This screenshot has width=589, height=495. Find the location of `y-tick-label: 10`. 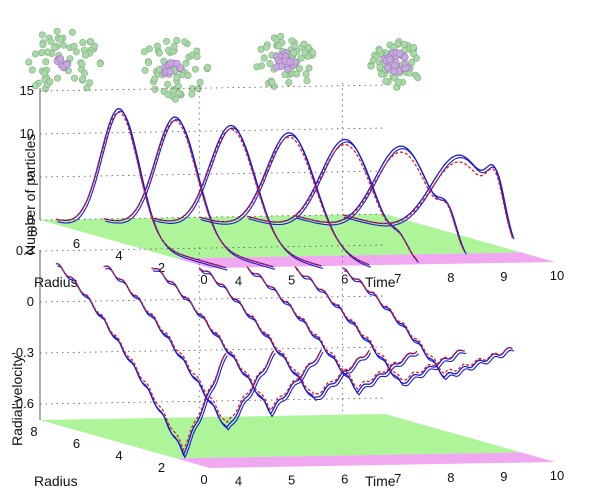

y-tick-label: 10 is located at coordinates (27, 133).